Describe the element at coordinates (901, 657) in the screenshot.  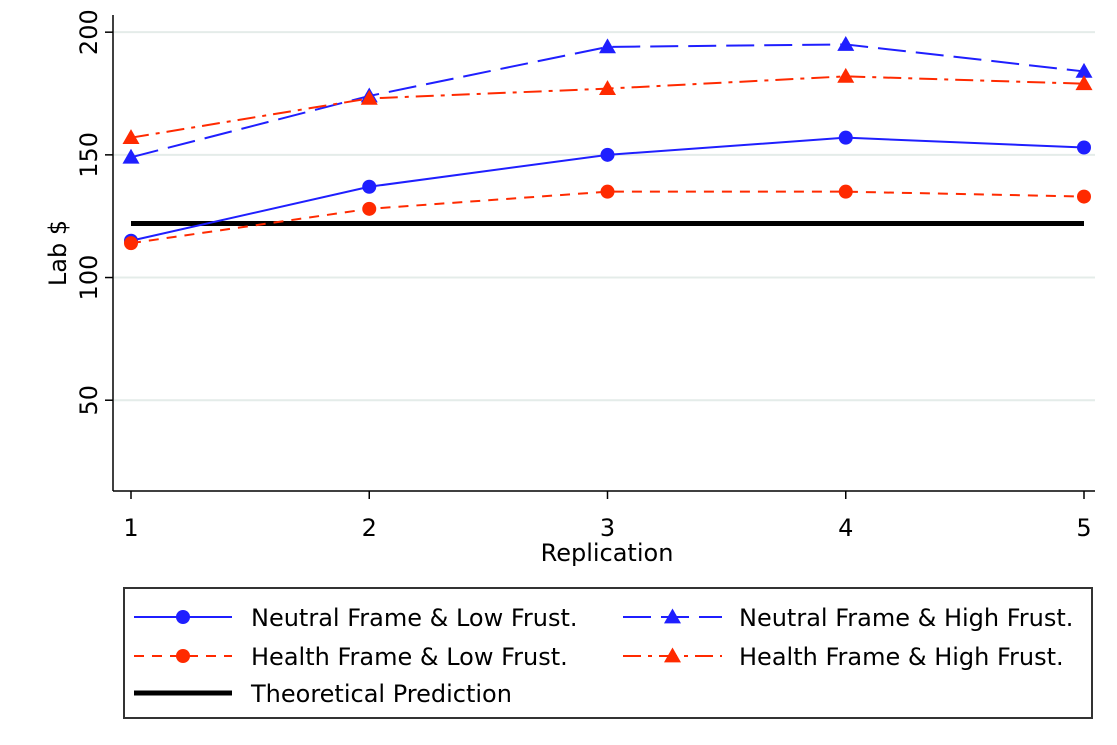
I see `legend-label: Health Frame & High Frust.` at that location.